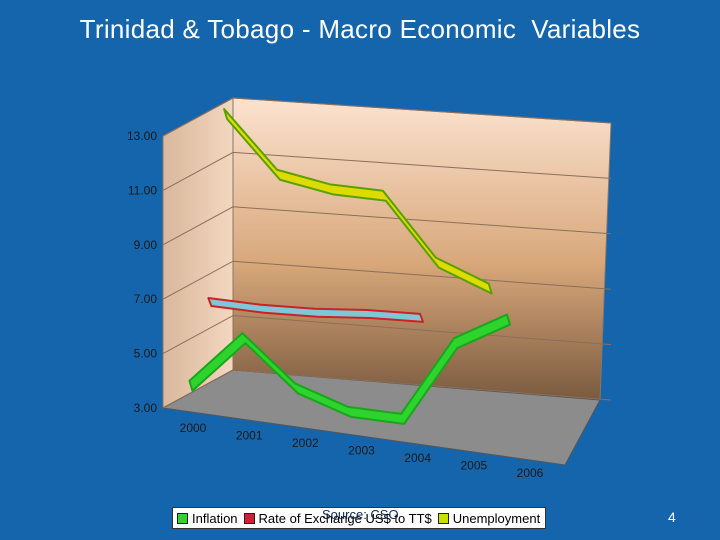 The width and height of the screenshot is (720, 540). I want to click on page-number: 4, so click(672, 517).